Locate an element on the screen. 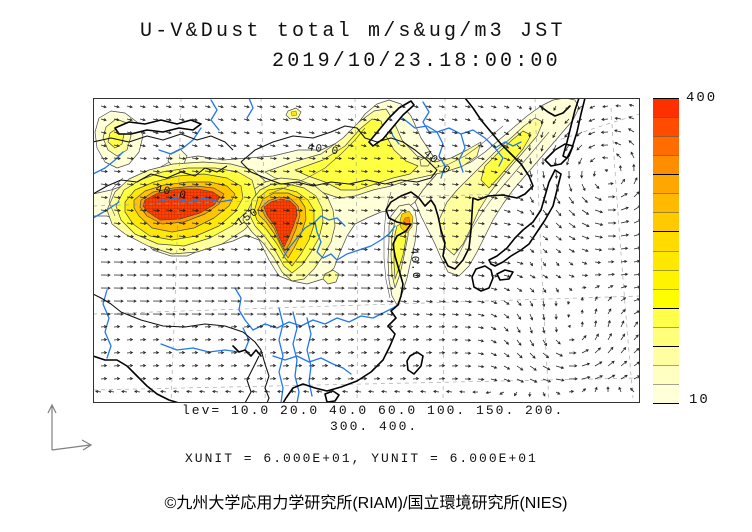 The width and height of the screenshot is (752, 532). figure-timestamp: 2019/10/23.18:00:00 is located at coordinates (416, 61).